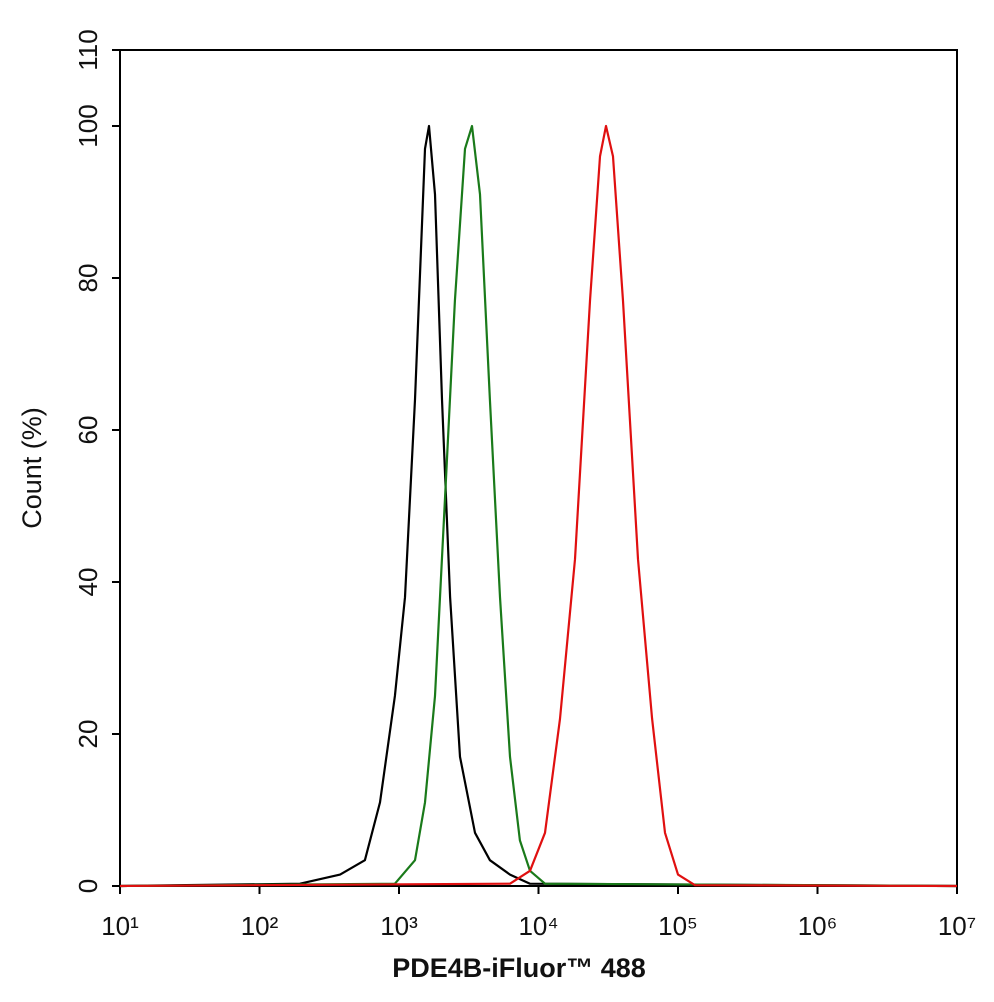 This screenshot has height=1002, width=994. What do you see at coordinates (519, 968) in the screenshot?
I see `x-axis-title: PDE4B-iFluor™ 488` at bounding box center [519, 968].